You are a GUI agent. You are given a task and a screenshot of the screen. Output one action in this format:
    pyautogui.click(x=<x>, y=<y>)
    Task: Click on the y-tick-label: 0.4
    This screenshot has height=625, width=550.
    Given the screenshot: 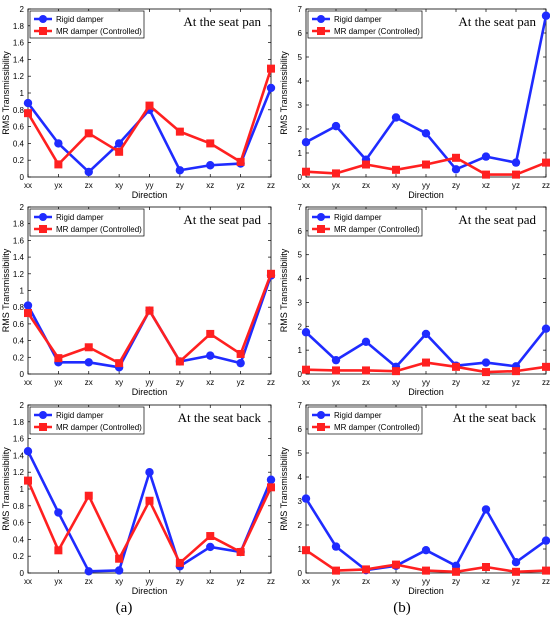 What is the action you would take?
    pyautogui.click(x=19, y=143)
    